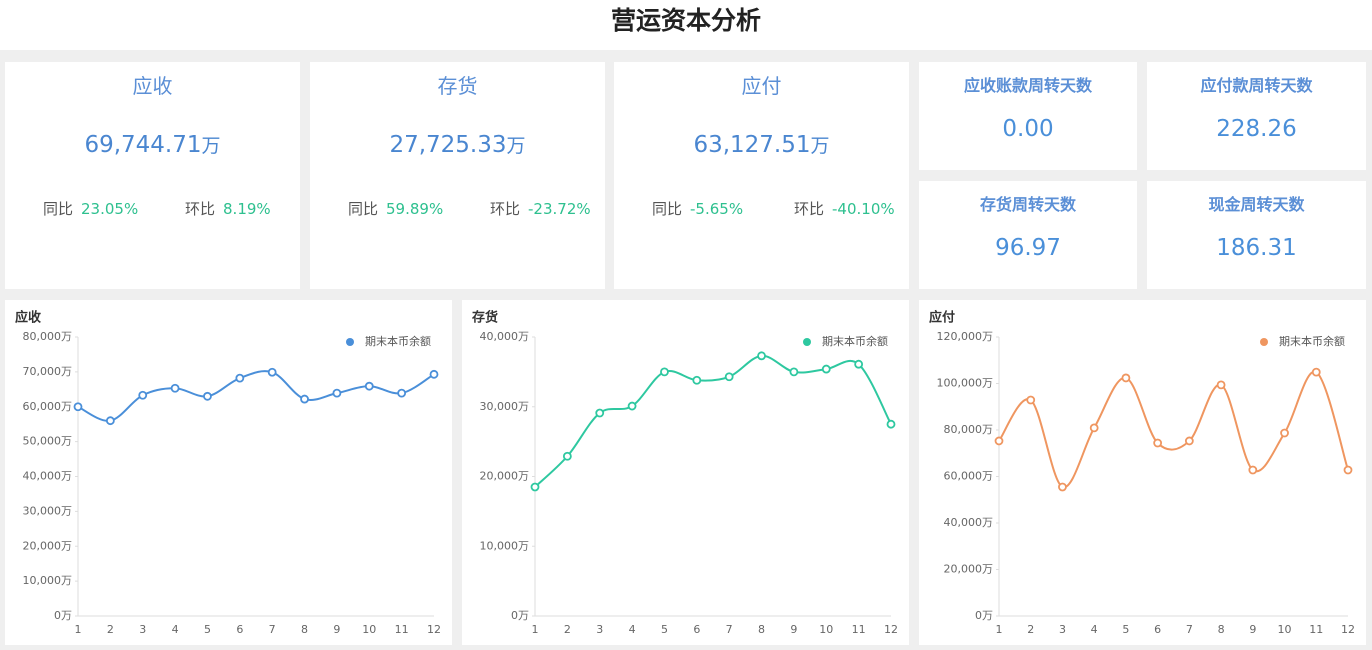 Image resolution: width=1372 pixels, height=650 pixels. I want to click on card-value: 186.31, so click(1256, 248).